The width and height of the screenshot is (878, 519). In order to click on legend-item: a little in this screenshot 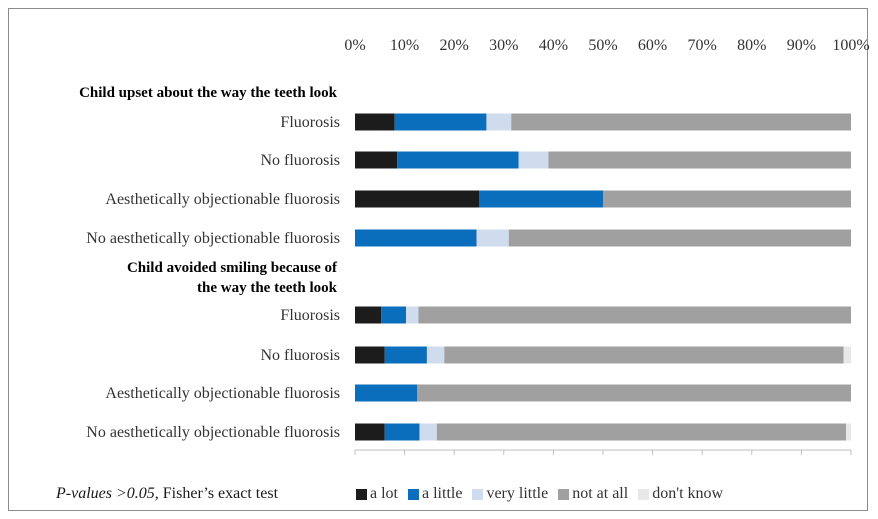, I will do `click(435, 494)`.